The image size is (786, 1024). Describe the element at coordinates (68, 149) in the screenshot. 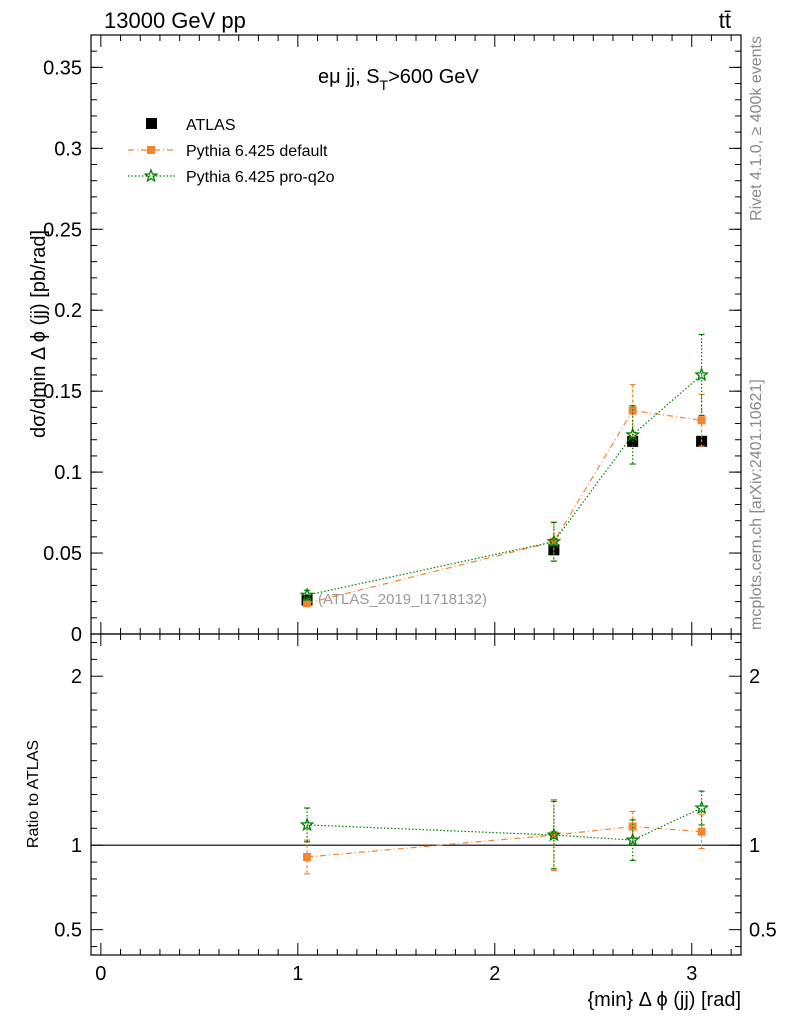

I see `main-y-tick-label: 0.3` at that location.